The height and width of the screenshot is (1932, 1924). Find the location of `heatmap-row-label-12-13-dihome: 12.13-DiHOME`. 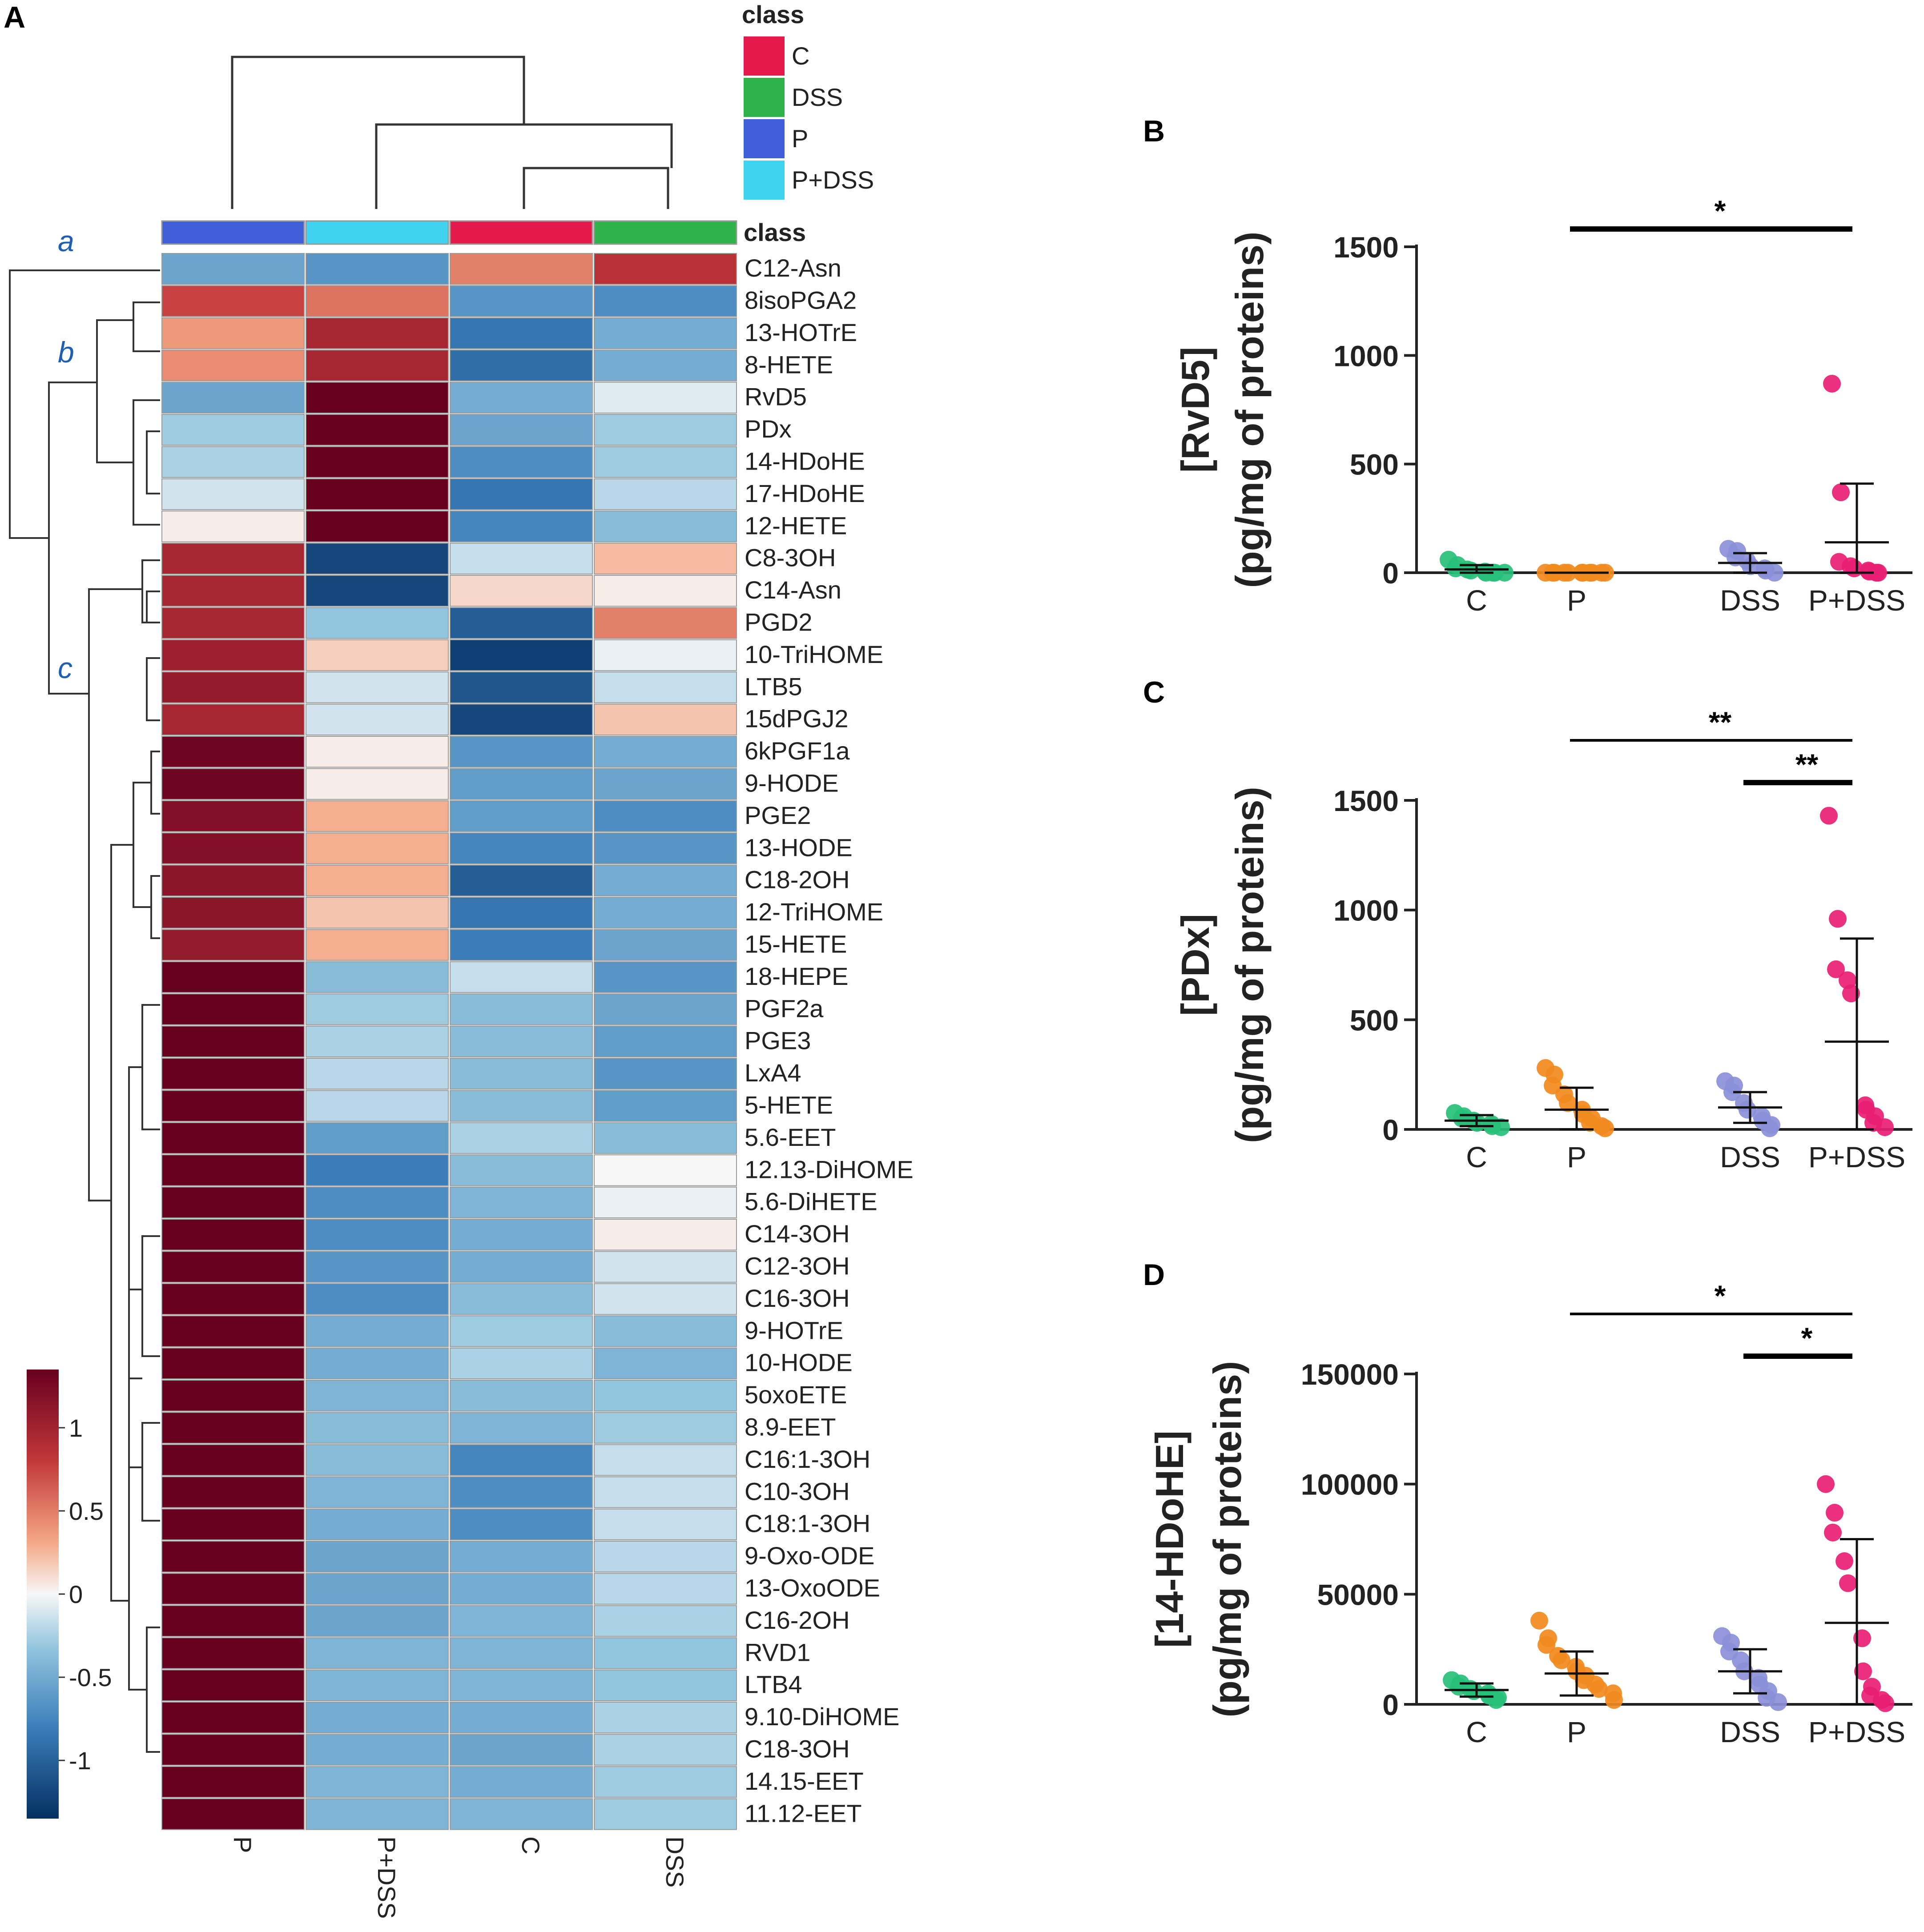

heatmap-row-label-12-13-dihome: 12.13-DiHOME is located at coordinates (829, 1169).